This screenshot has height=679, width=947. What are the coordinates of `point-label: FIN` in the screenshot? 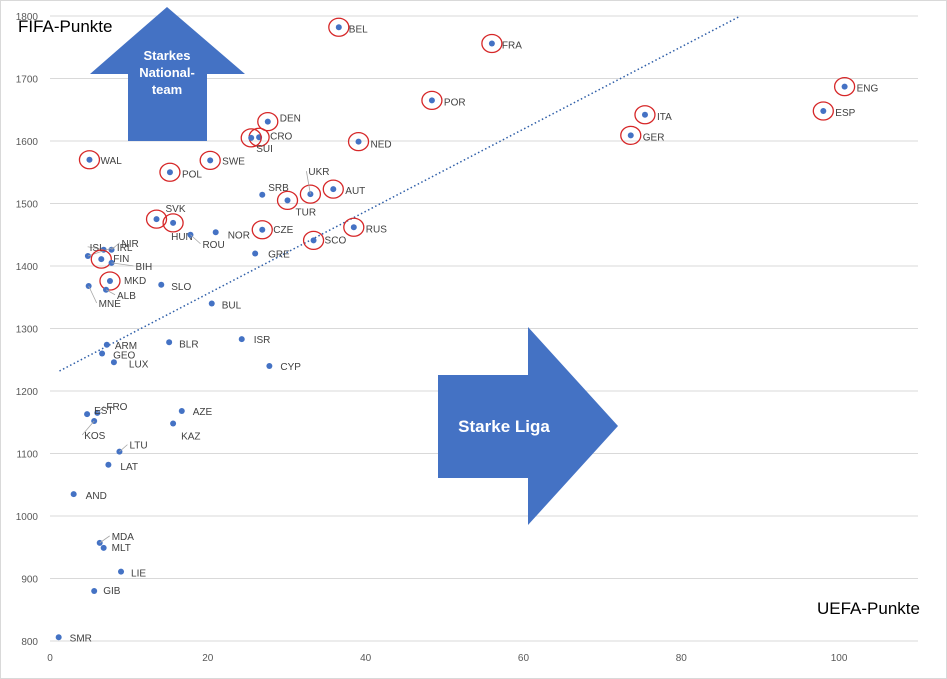 It's located at (121, 259).